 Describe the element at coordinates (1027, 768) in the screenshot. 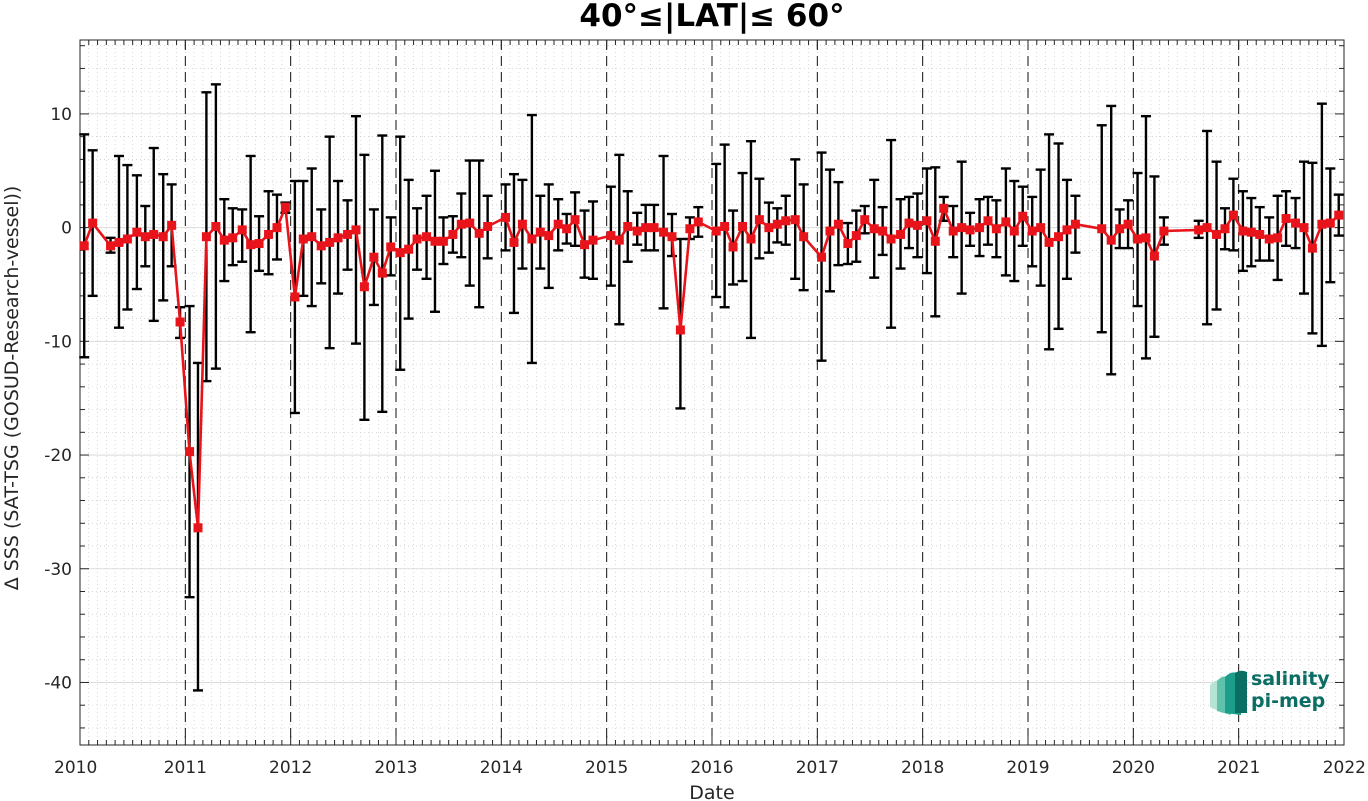

I see `x-tick-label: 2019` at that location.